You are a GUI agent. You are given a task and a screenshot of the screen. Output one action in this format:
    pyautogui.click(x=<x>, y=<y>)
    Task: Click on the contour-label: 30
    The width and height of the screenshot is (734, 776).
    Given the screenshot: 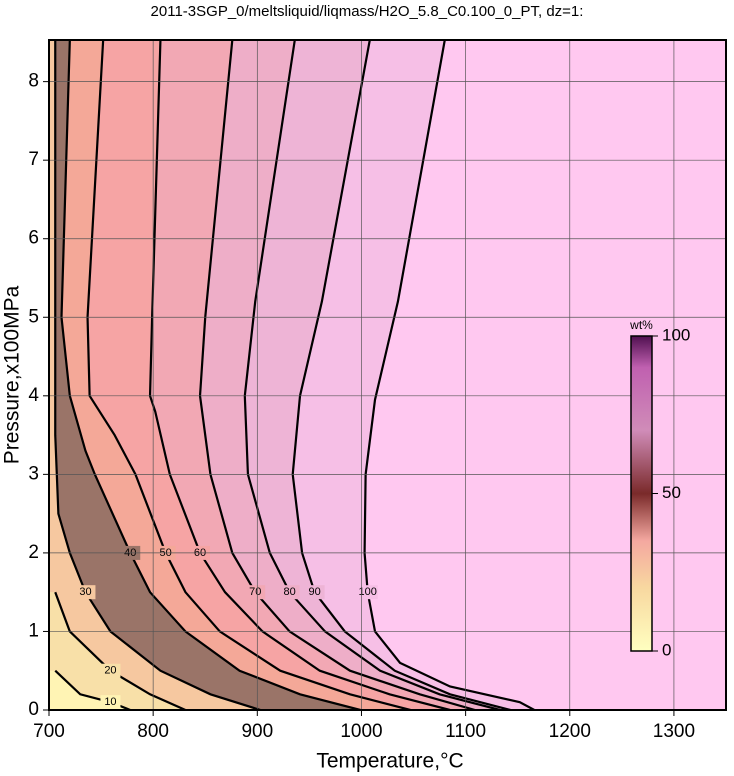 What is the action you would take?
    pyautogui.click(x=85, y=592)
    